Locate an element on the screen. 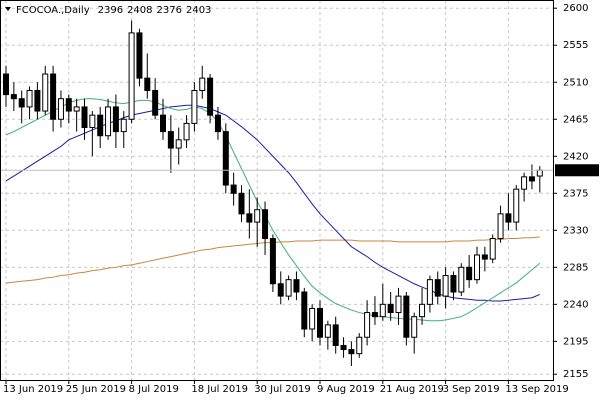 Image resolution: width=600 pixels, height=400 pixels. x-tick-label: 30 Jul 2019 is located at coordinates (282, 389).